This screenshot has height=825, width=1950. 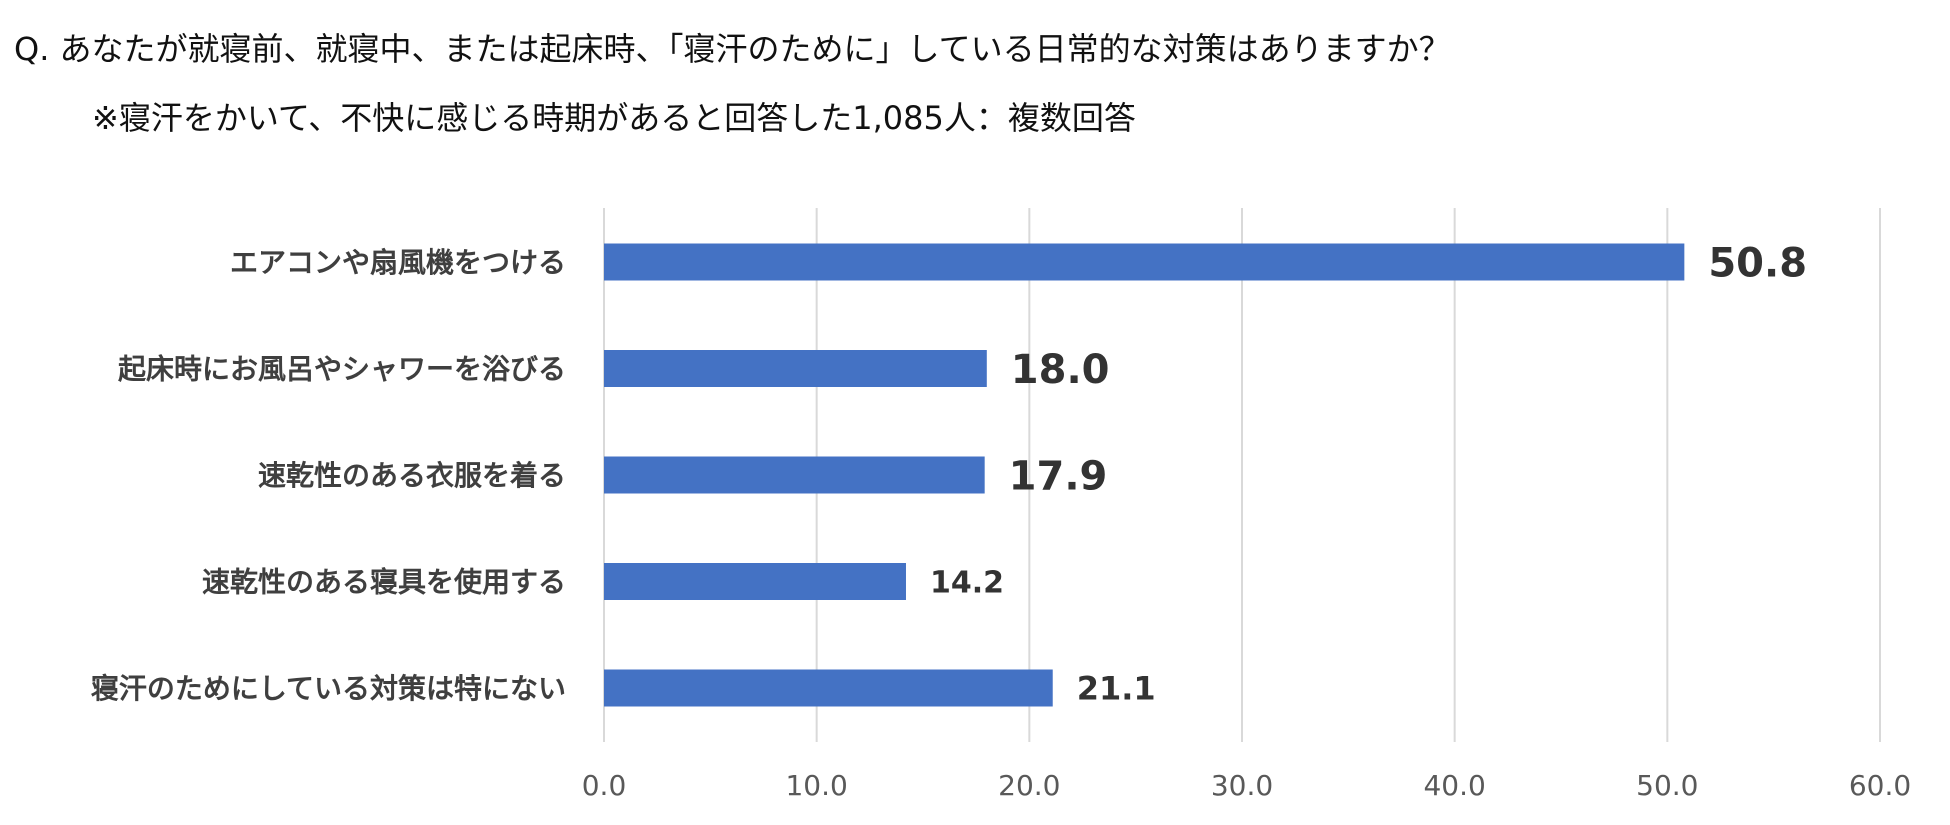 What do you see at coordinates (1454, 785) in the screenshot?
I see `x-tick-label: 40.0` at bounding box center [1454, 785].